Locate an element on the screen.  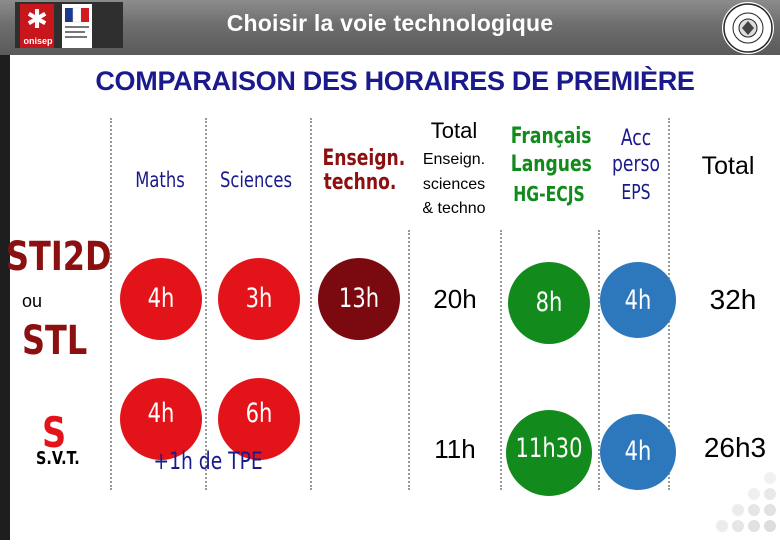
row-label-sti2d: STI2D is located at coordinates (59, 257).